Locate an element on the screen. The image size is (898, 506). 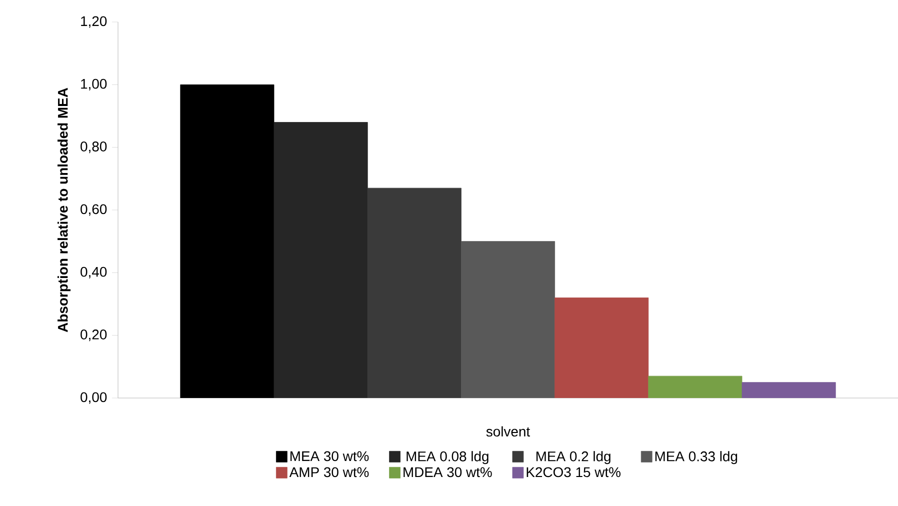
legend-label: K2CO3 15 wt% is located at coordinates (573, 472).